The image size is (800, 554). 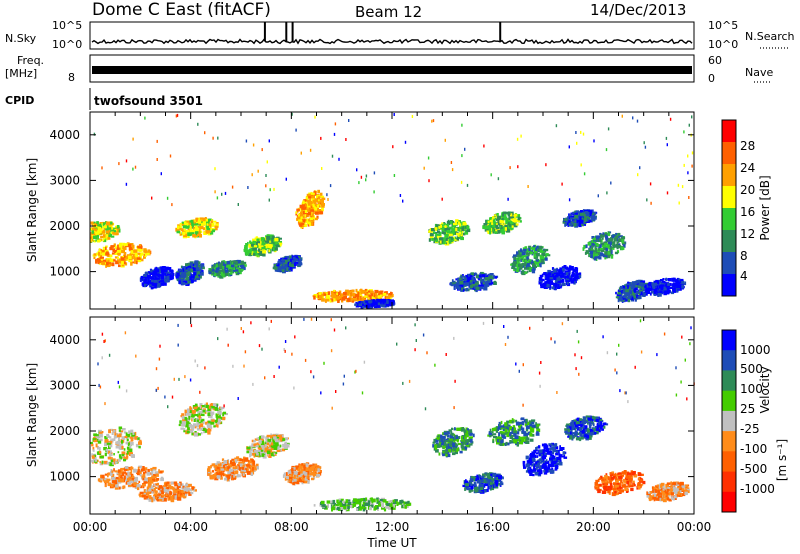 What do you see at coordinates (759, 72) in the screenshot?
I see `nave-label: Nave` at bounding box center [759, 72].